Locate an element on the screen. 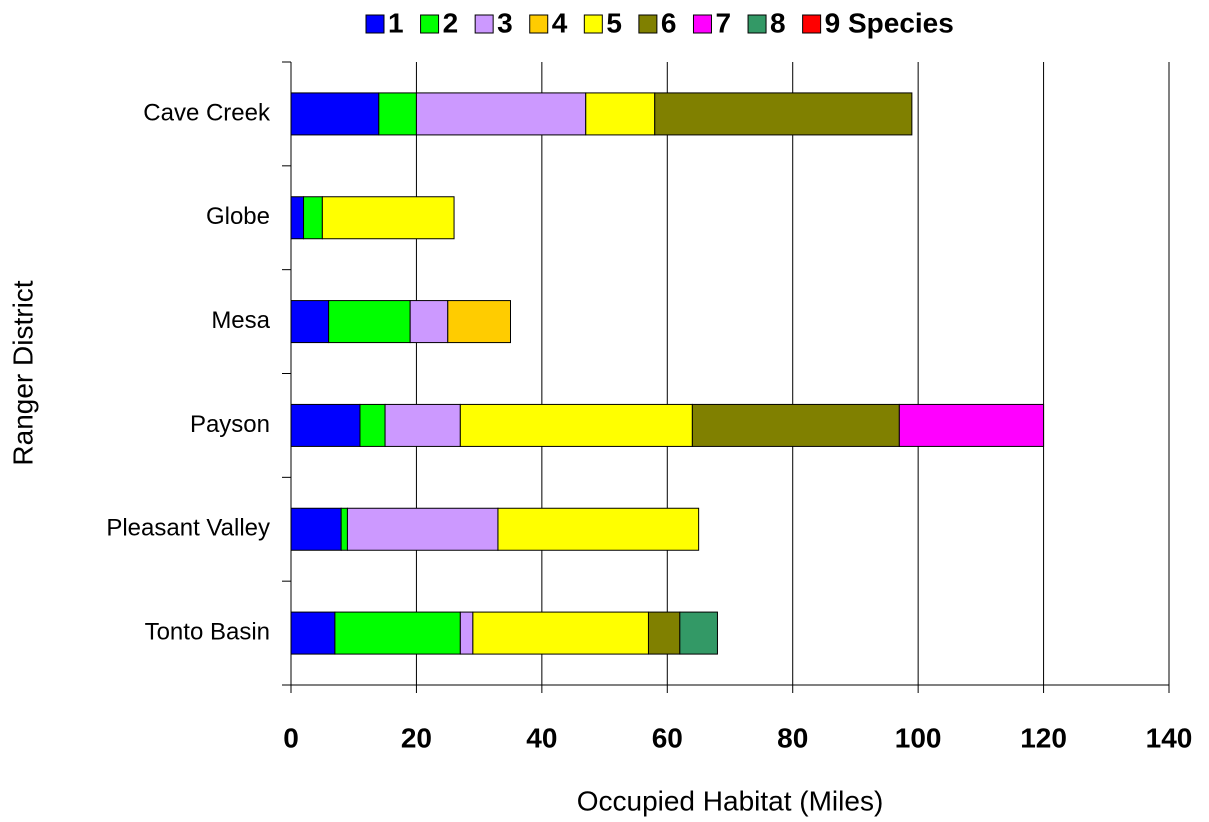 This screenshot has width=1209, height=822. y-axis-title: Ranger District is located at coordinates (22, 372).